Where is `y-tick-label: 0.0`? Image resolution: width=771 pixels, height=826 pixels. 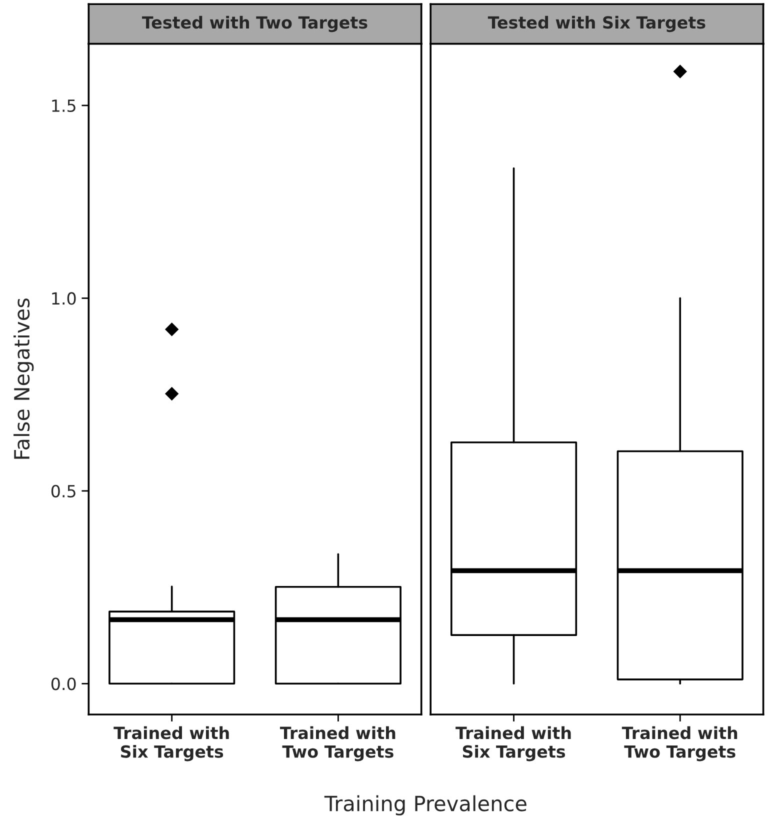 y-tick-label: 0.0 is located at coordinates (63, 684).